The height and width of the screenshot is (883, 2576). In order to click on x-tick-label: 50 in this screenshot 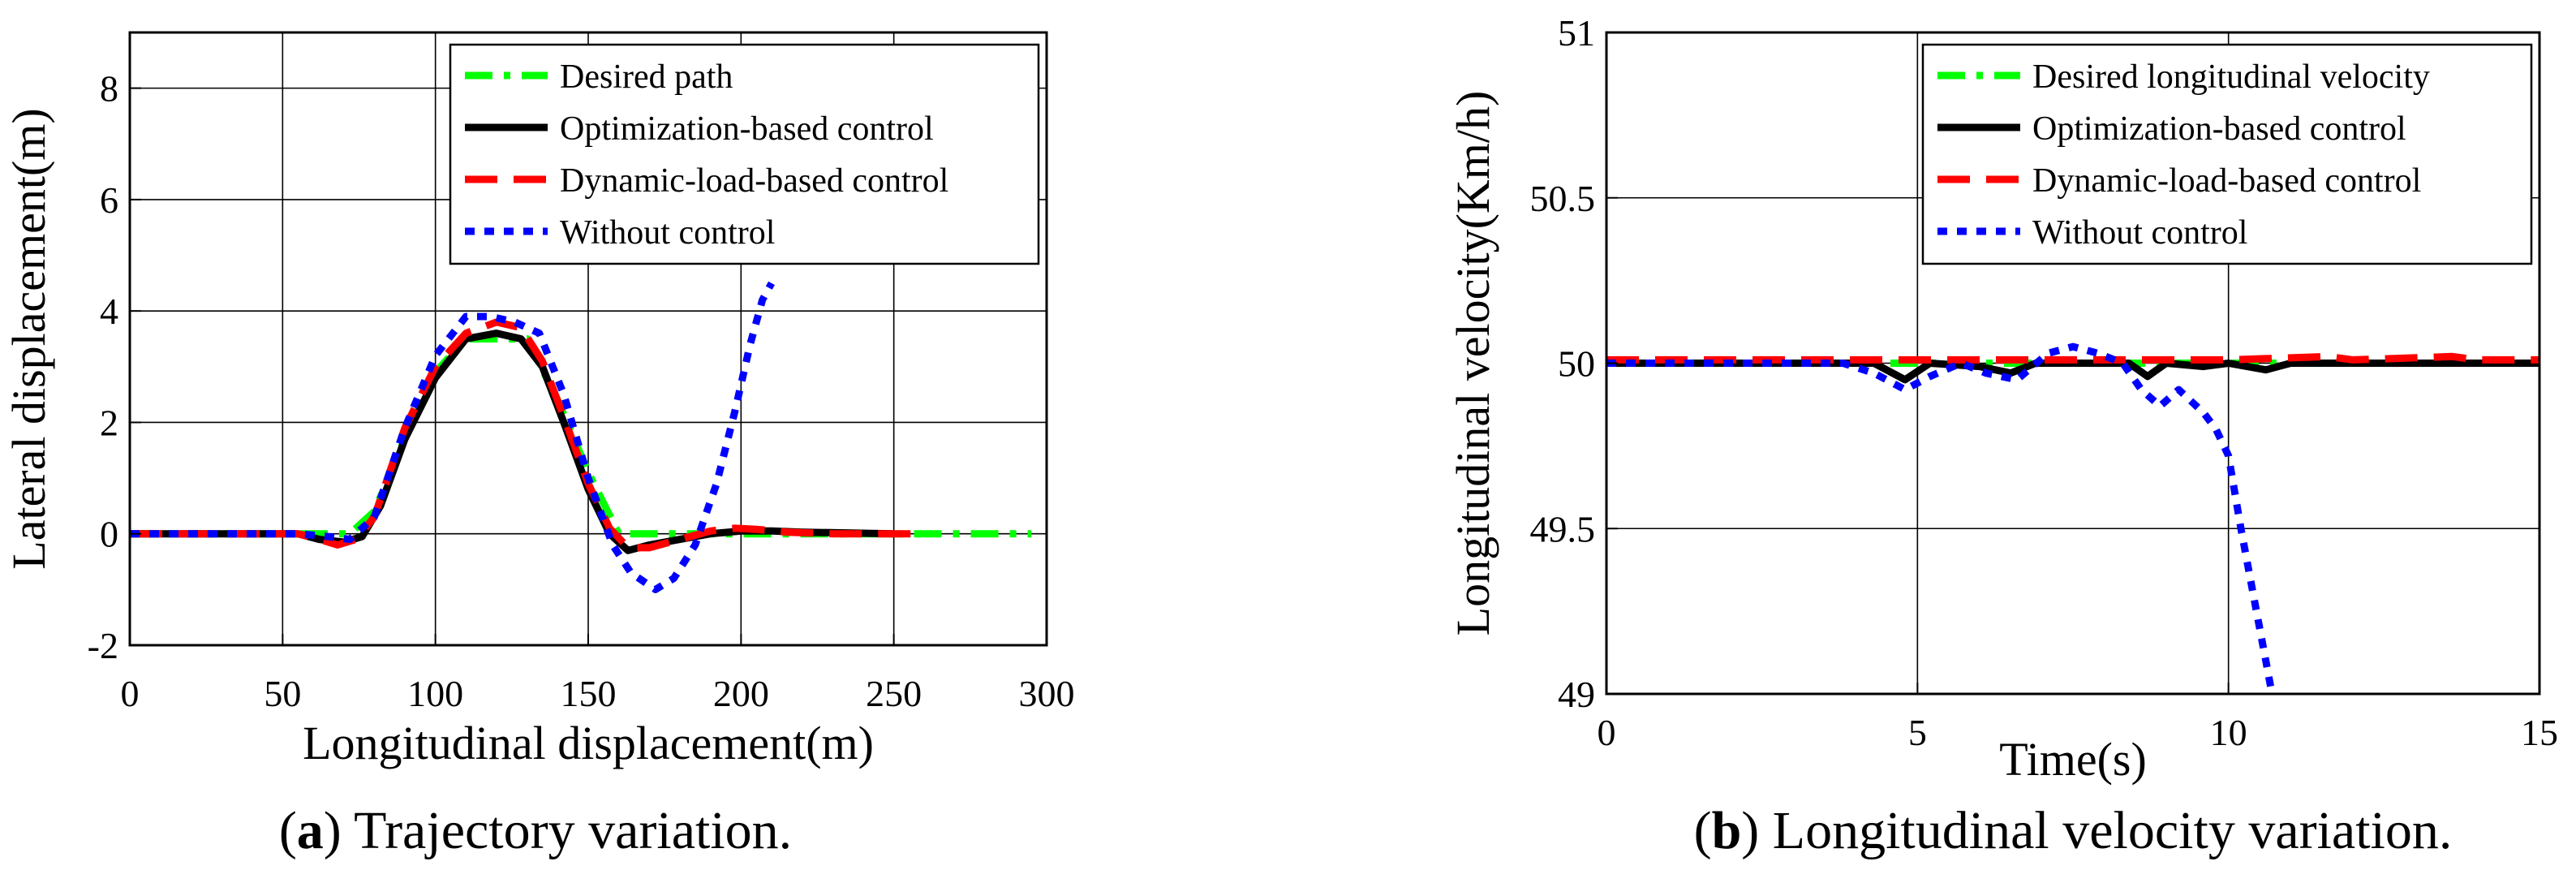, I will do `click(282, 693)`.